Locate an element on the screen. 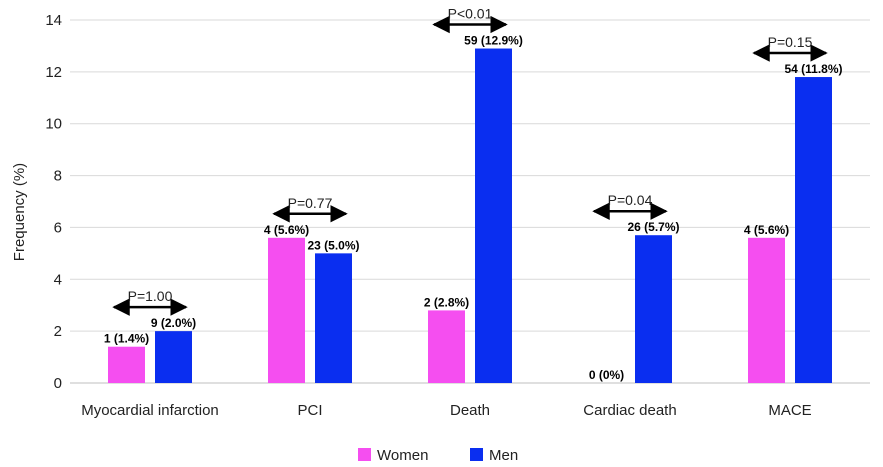  y-tick-label: 8 is located at coordinates (58, 176).